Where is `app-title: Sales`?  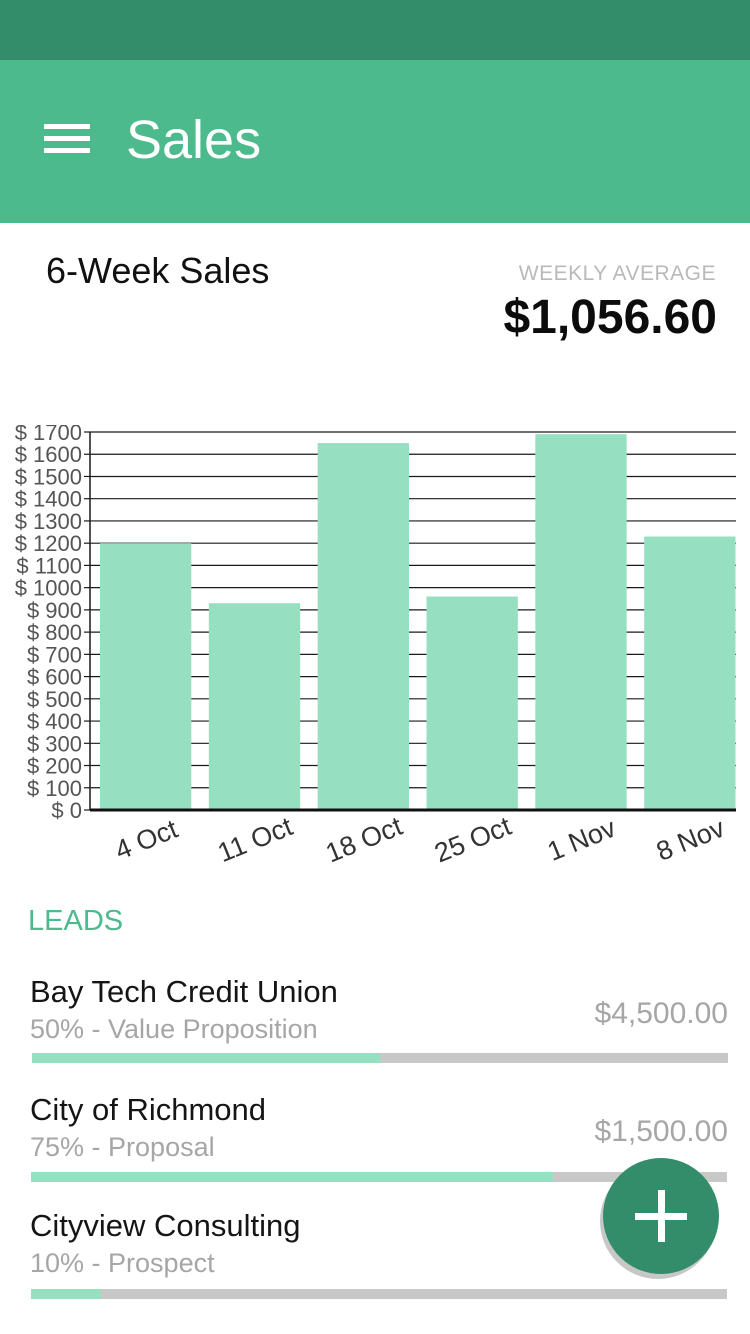 app-title: Sales is located at coordinates (194, 140).